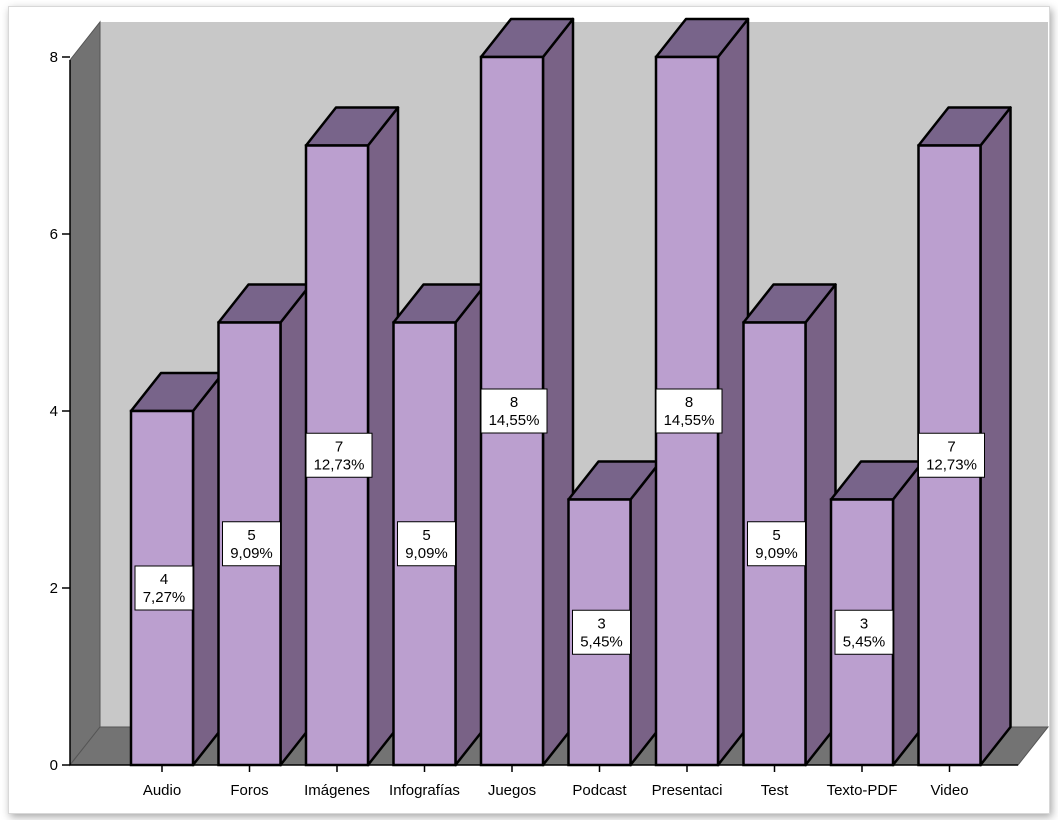  What do you see at coordinates (54, 588) in the screenshot?
I see `y-tick-label: 2` at bounding box center [54, 588].